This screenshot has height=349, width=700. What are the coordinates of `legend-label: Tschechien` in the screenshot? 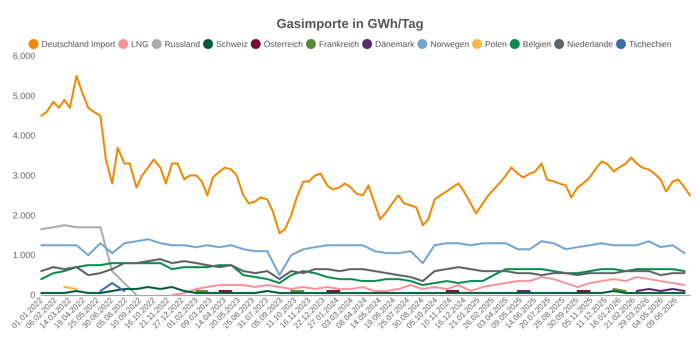 It's located at (650, 44).